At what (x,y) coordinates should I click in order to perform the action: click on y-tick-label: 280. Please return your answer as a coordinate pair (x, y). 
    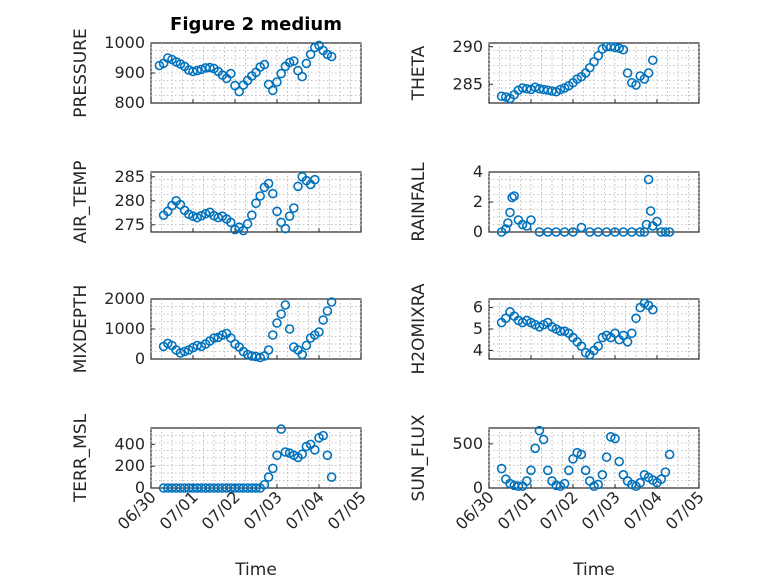
    Looking at the image, I should click on (129, 200).